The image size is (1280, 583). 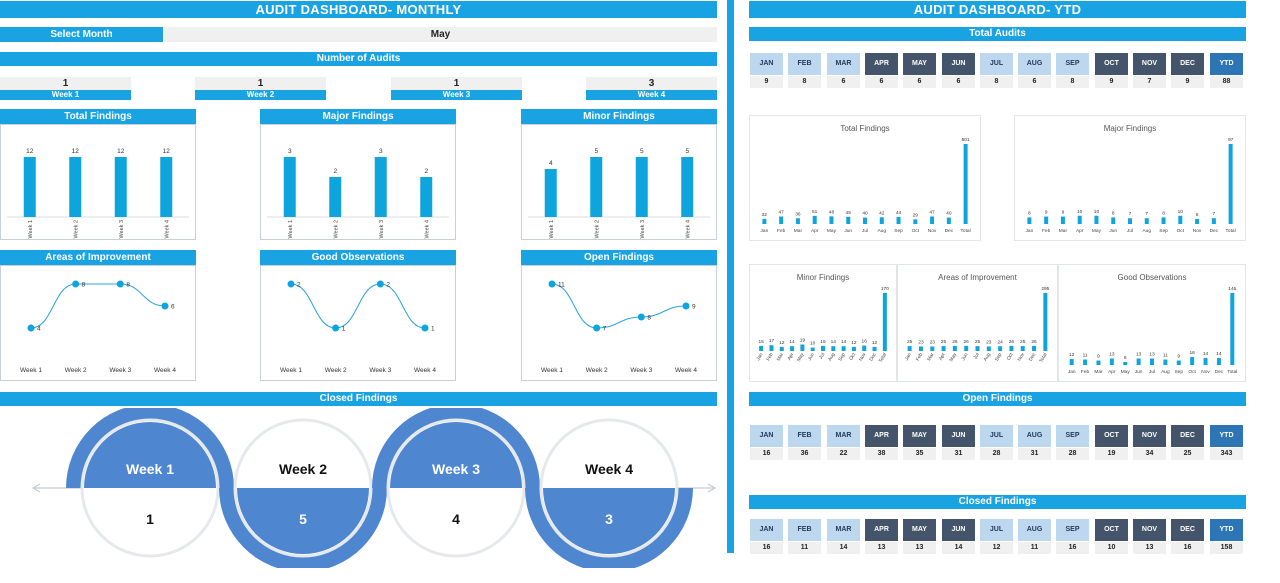 I want to click on closed-findings-value: 12, so click(x=996, y=548).